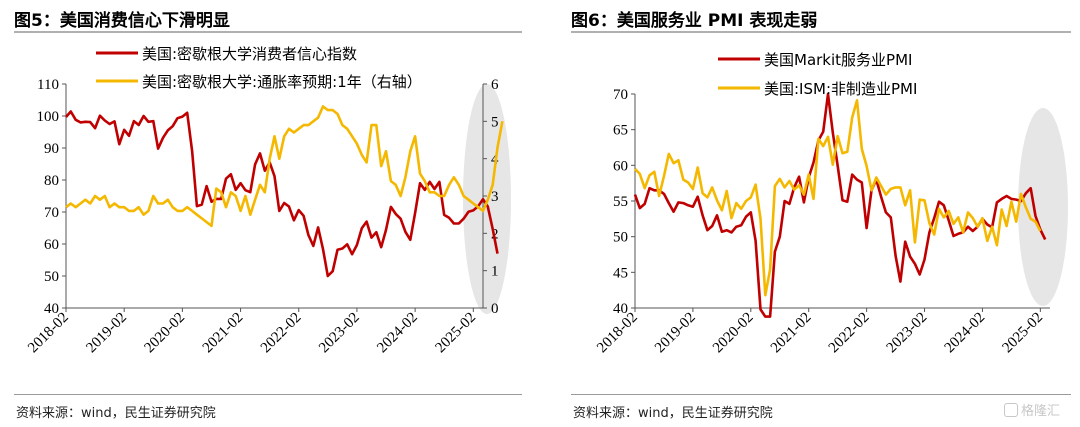  Describe the element at coordinates (821, 394) in the screenshot. I see `footer-divider-right` at that location.